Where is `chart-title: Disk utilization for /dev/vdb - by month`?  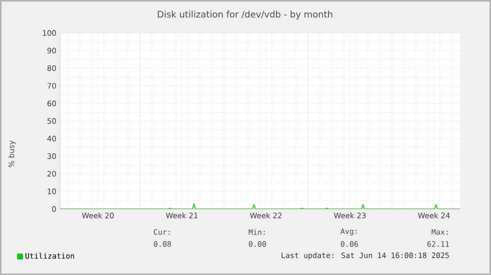
chart-title: Disk utilization for /dev/vdb - by month is located at coordinates (245, 15).